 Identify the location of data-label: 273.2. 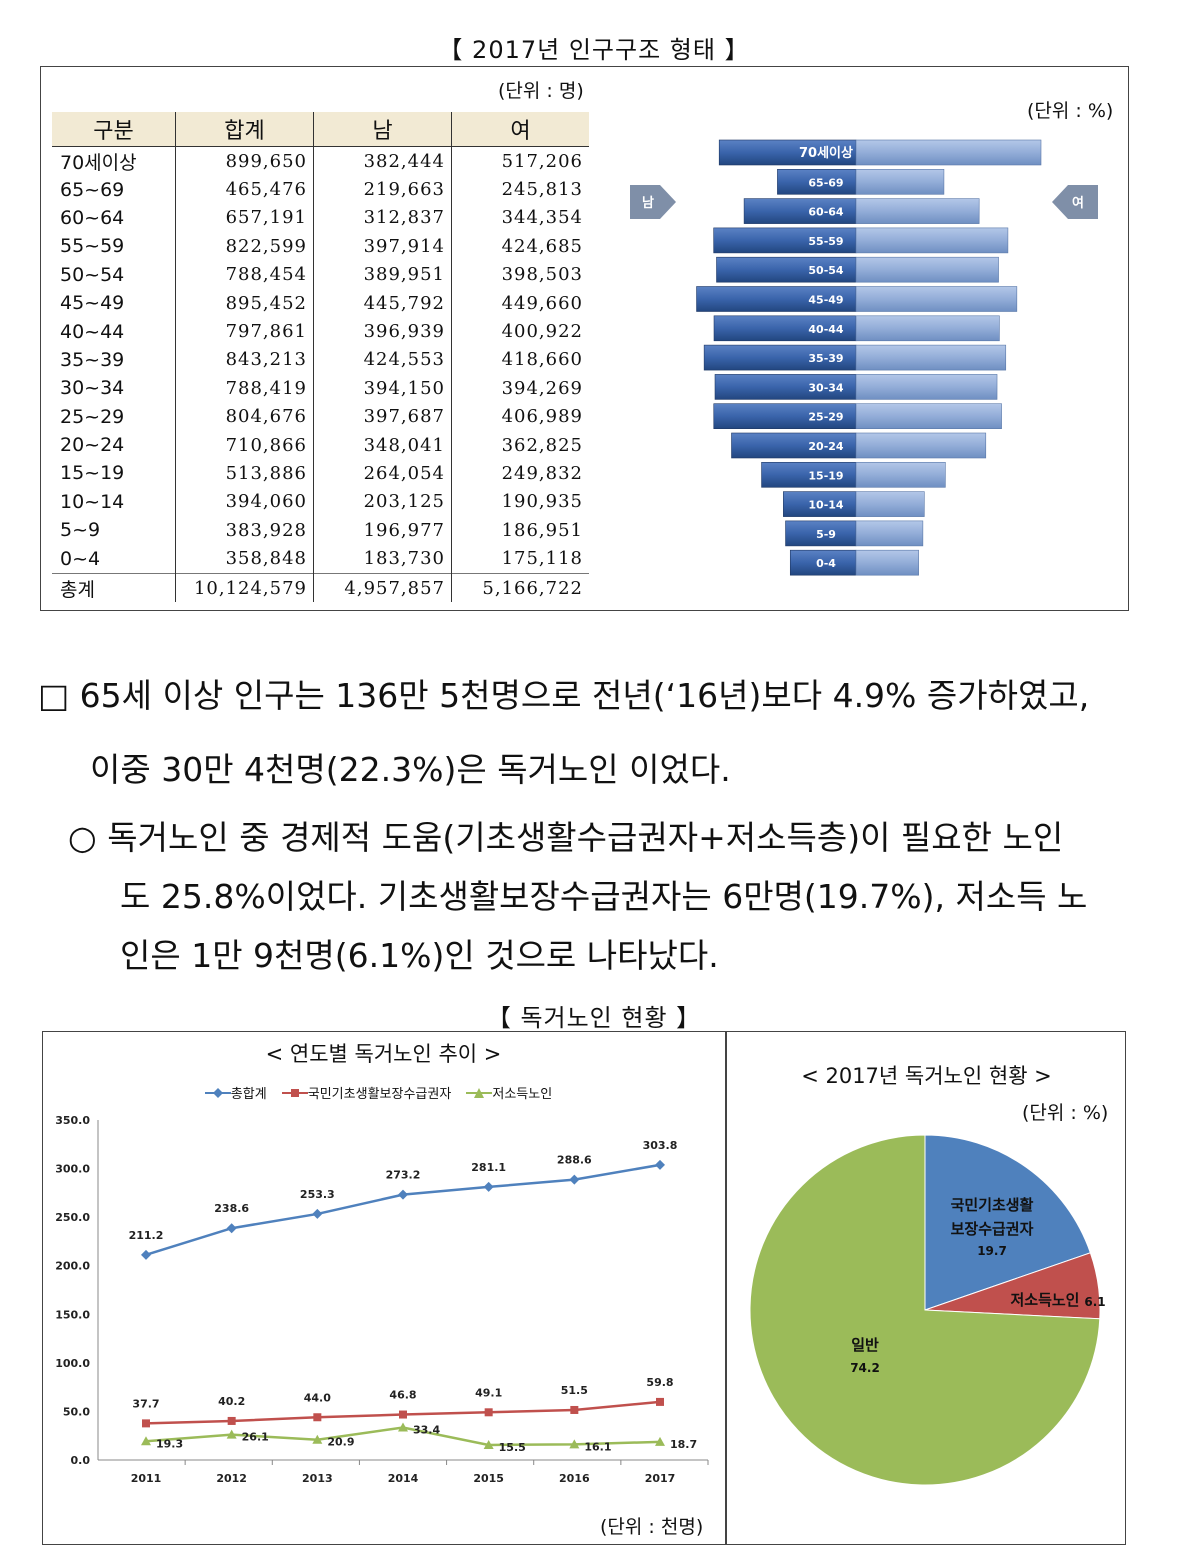
(403, 1175).